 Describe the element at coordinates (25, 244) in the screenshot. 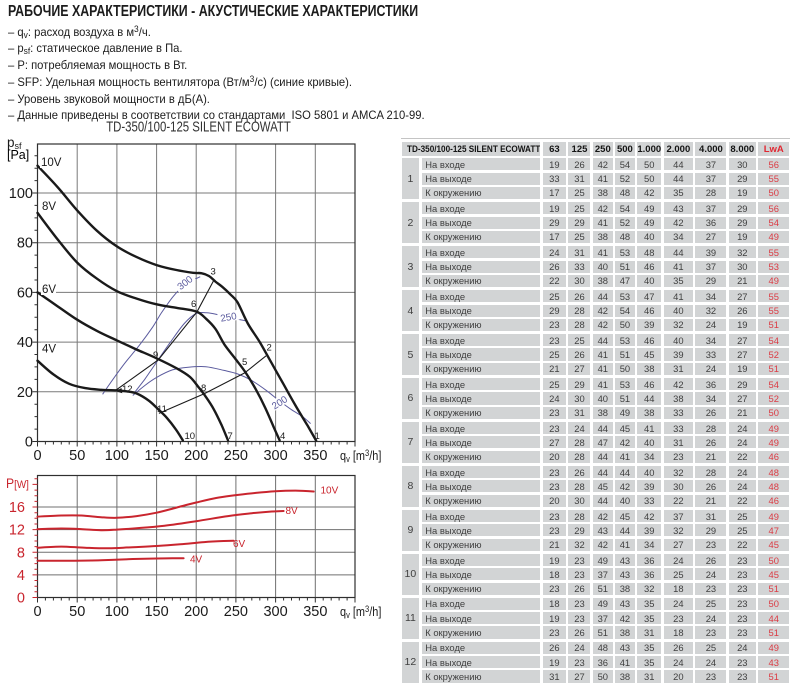

I see `svg-text: 80` at that location.